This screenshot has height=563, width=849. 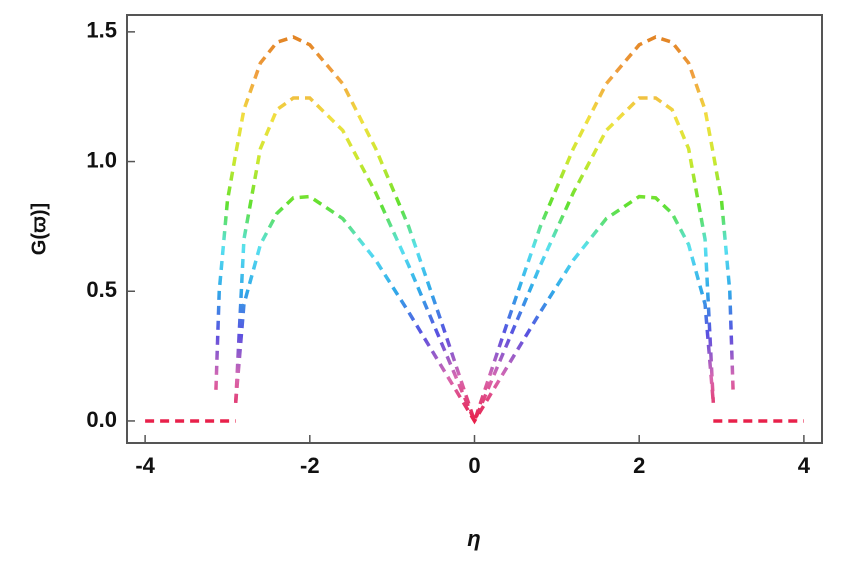 I want to click on x-tick-label: -4, so click(x=145, y=465).